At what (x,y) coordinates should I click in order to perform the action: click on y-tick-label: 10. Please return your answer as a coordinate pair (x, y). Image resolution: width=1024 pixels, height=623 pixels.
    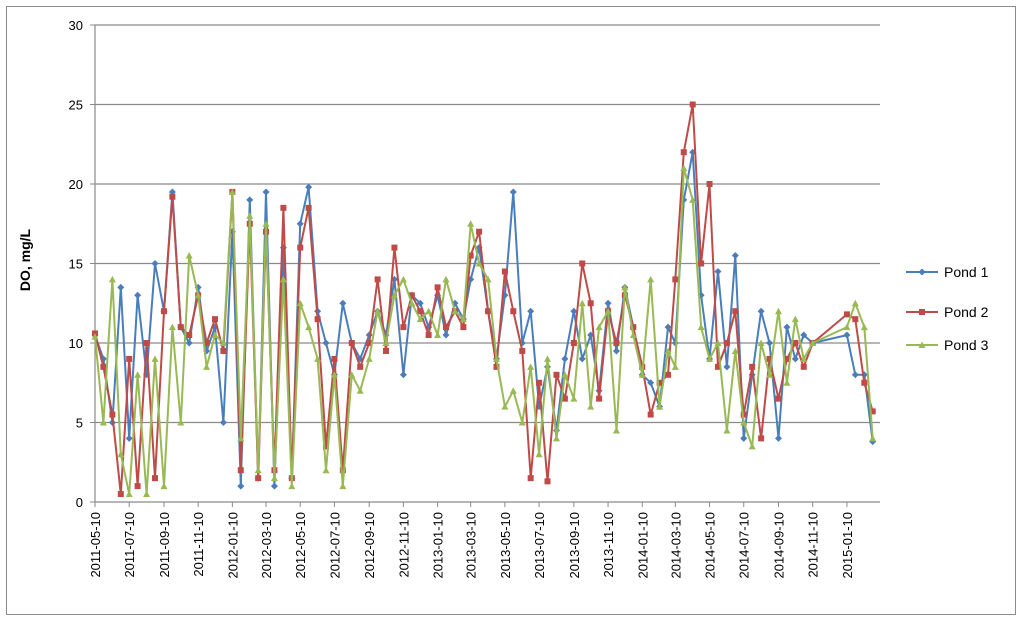
    Looking at the image, I should click on (76, 343).